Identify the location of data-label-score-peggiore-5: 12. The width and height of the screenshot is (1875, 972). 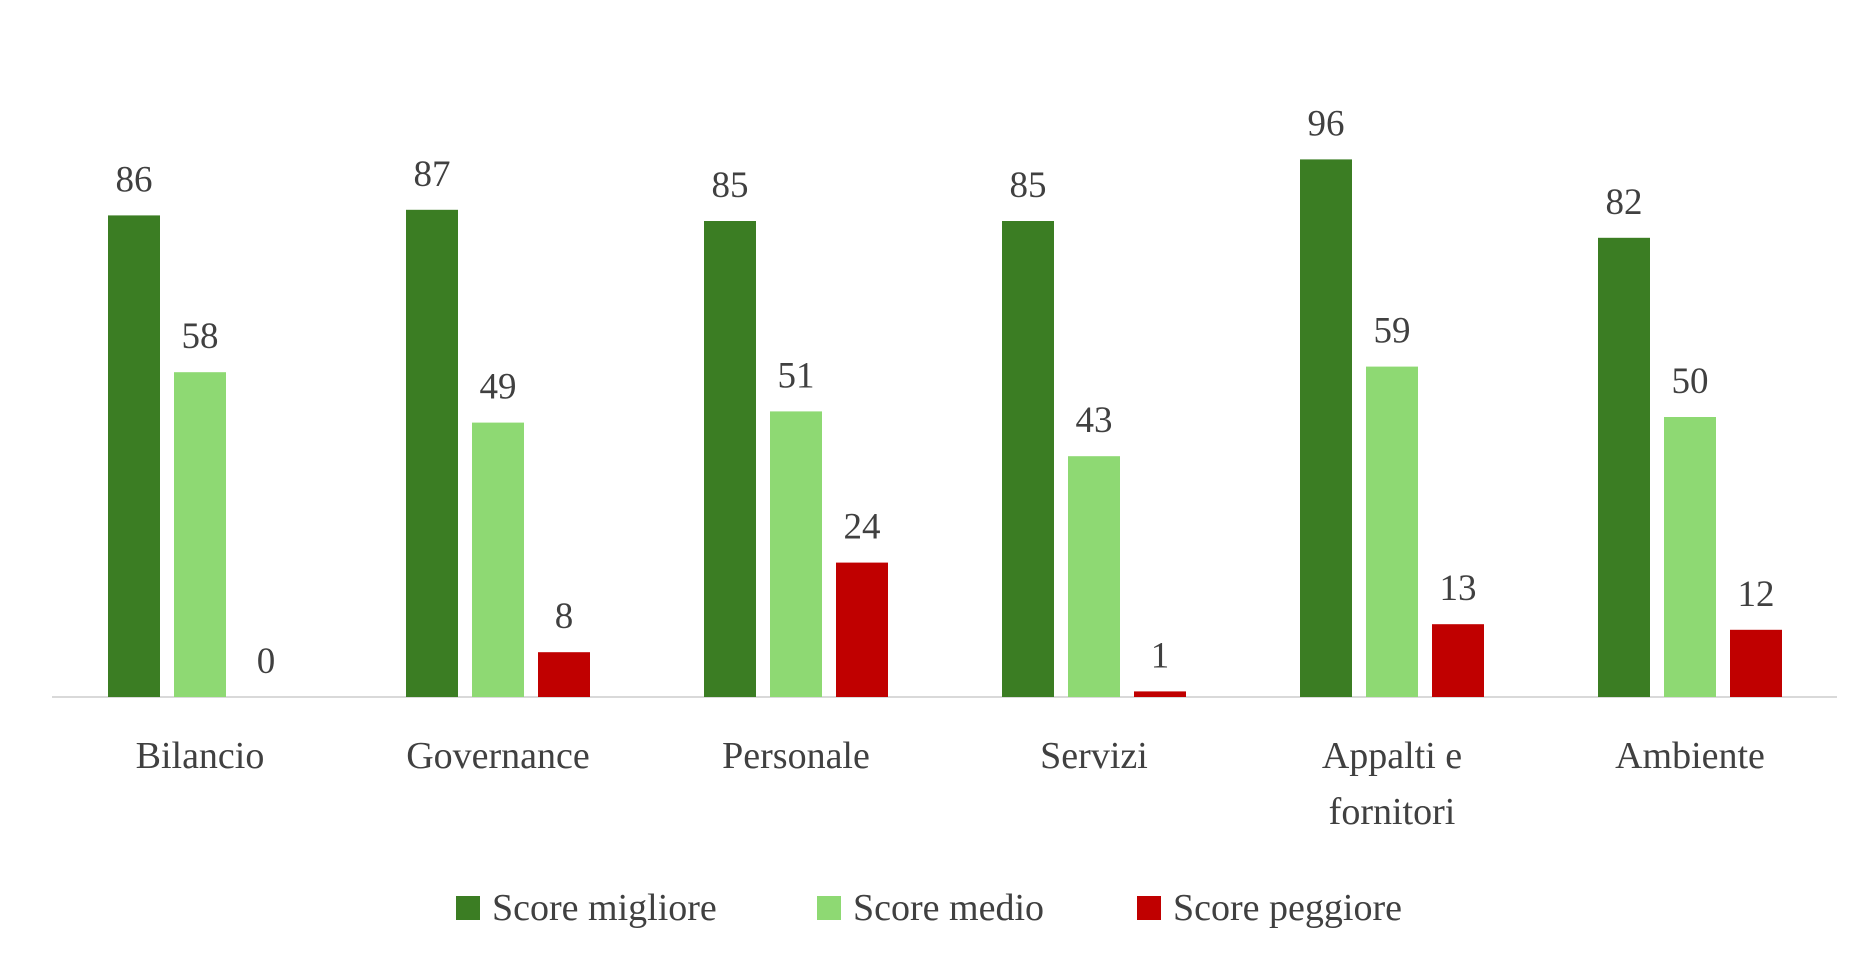
(1756, 594).